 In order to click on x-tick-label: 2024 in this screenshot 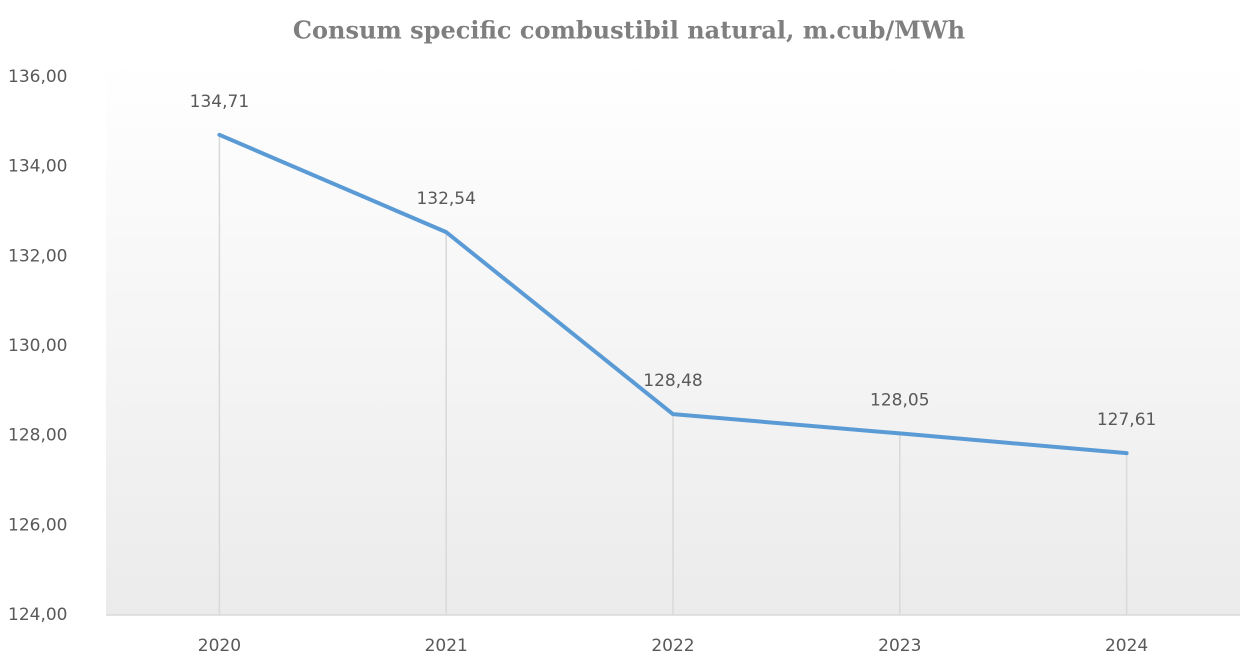, I will do `click(1126, 646)`.